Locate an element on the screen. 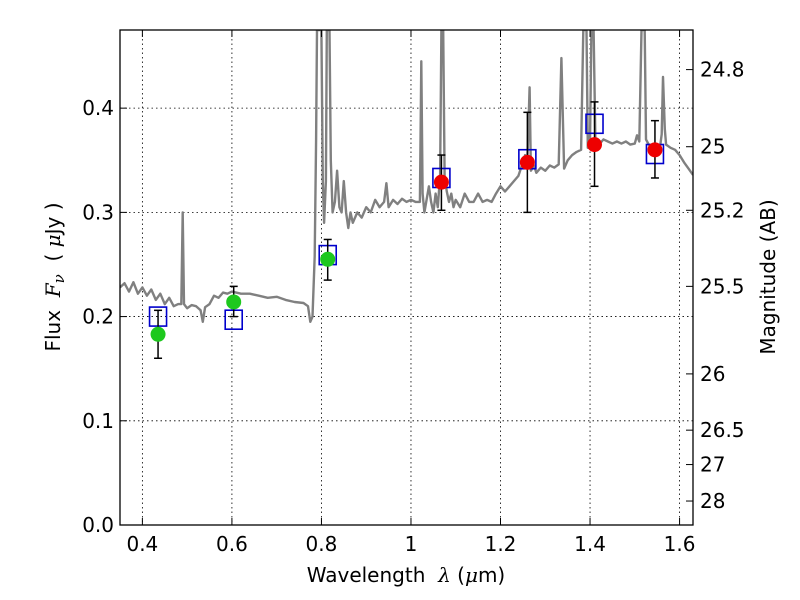 This screenshot has height=600, width=800. y-tick-label: 0.1 is located at coordinates (98, 421).